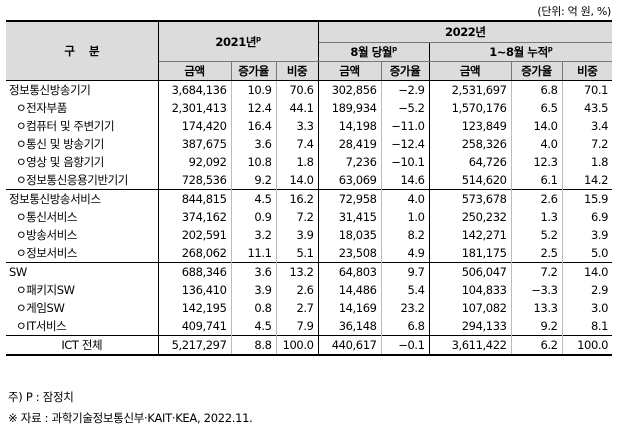 Image resolution: width=620 pixels, height=441 pixels. Describe the element at coordinates (254, 162) in the screenshot. I see `cell-g2021: 10.8` at that location.